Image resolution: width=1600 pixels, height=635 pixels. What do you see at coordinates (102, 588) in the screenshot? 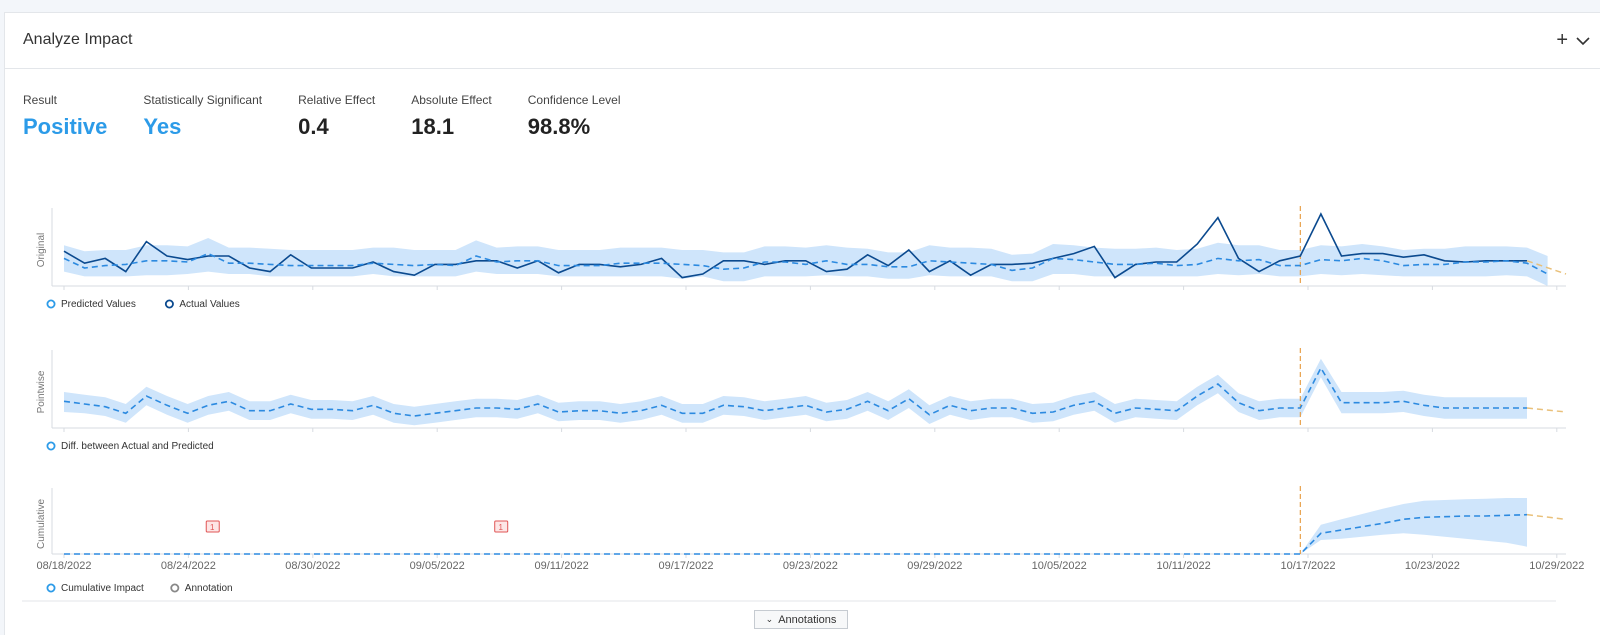
I see `legend-label: Cumulative Impact` at bounding box center [102, 588].